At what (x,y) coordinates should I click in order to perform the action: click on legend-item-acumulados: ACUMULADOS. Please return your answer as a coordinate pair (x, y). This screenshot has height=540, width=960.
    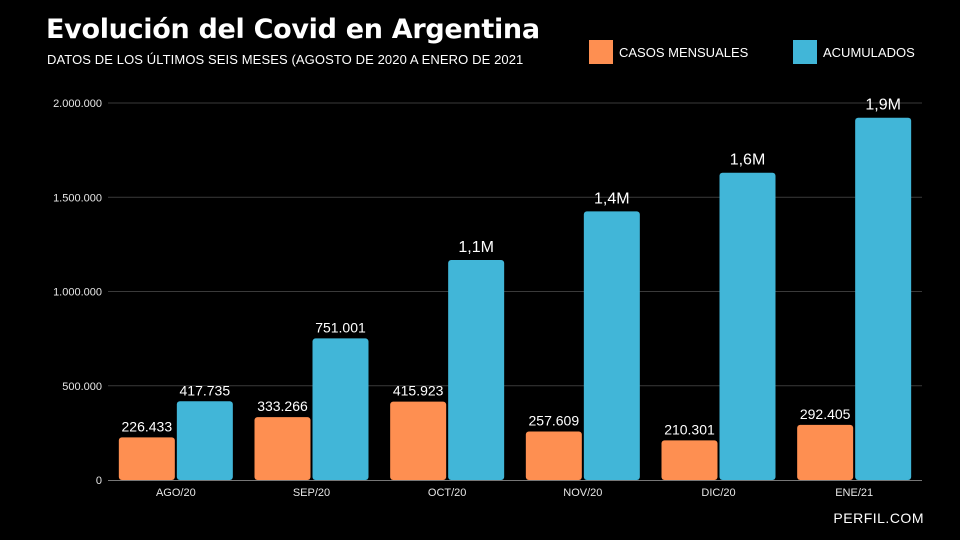
    Looking at the image, I should click on (854, 52).